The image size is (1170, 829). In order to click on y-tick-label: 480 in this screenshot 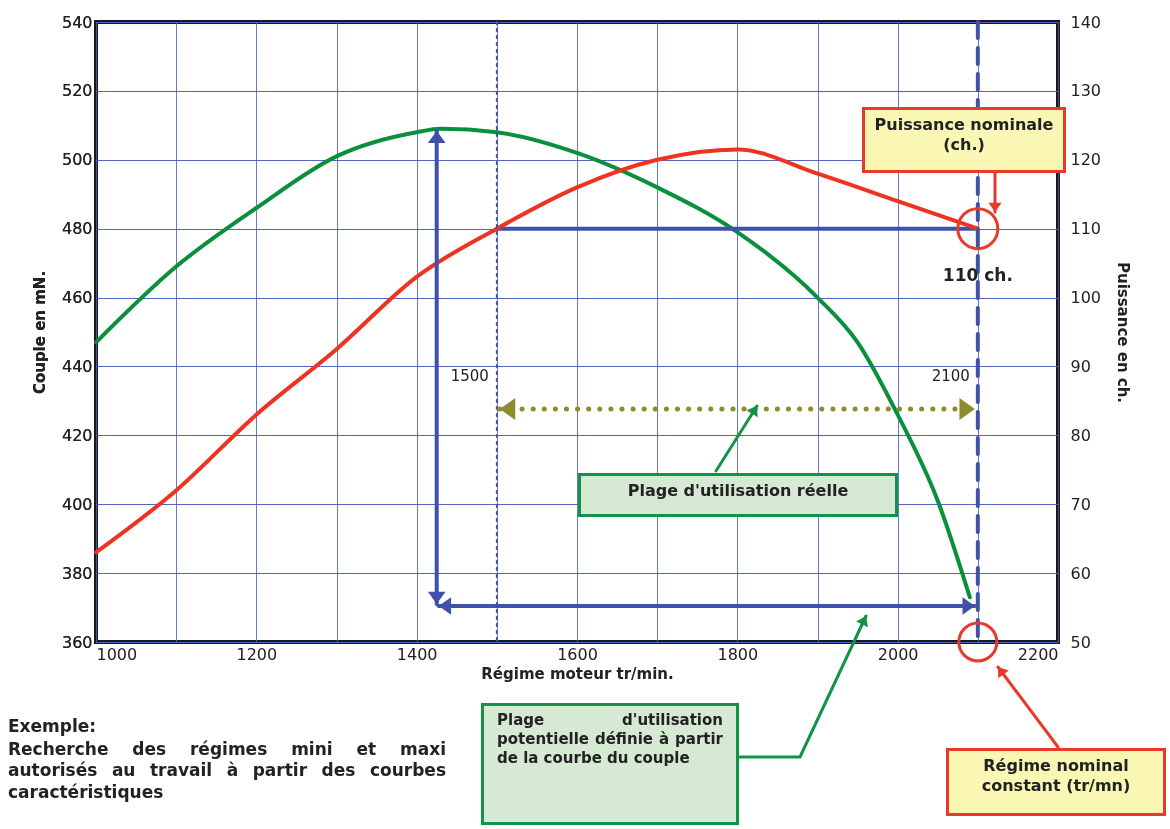, I will do `click(77, 229)`.